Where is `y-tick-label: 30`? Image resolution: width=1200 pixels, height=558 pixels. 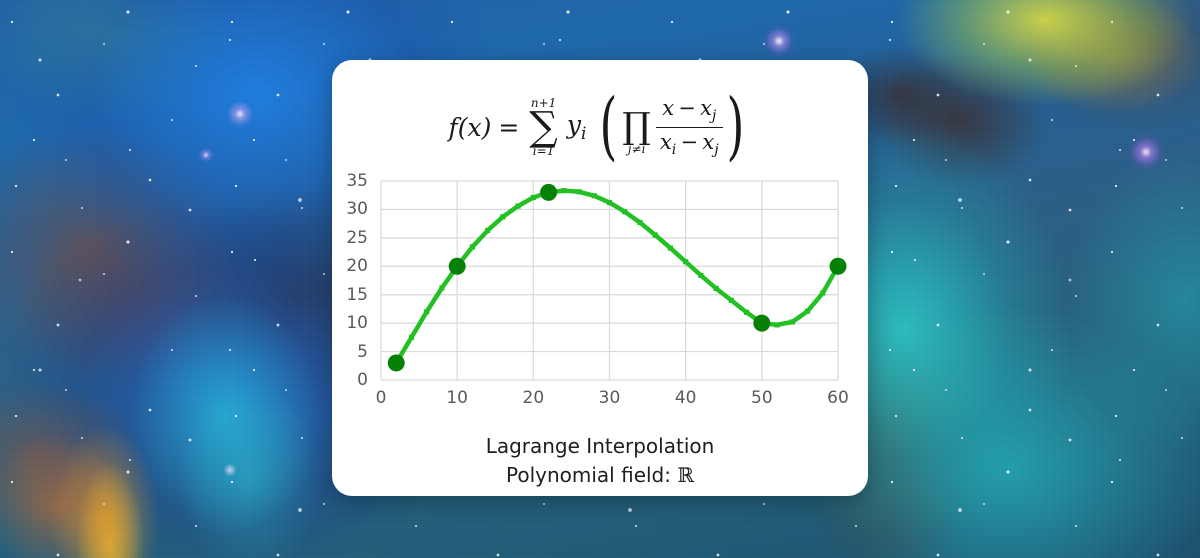 y-tick-label: 30 is located at coordinates (357, 209).